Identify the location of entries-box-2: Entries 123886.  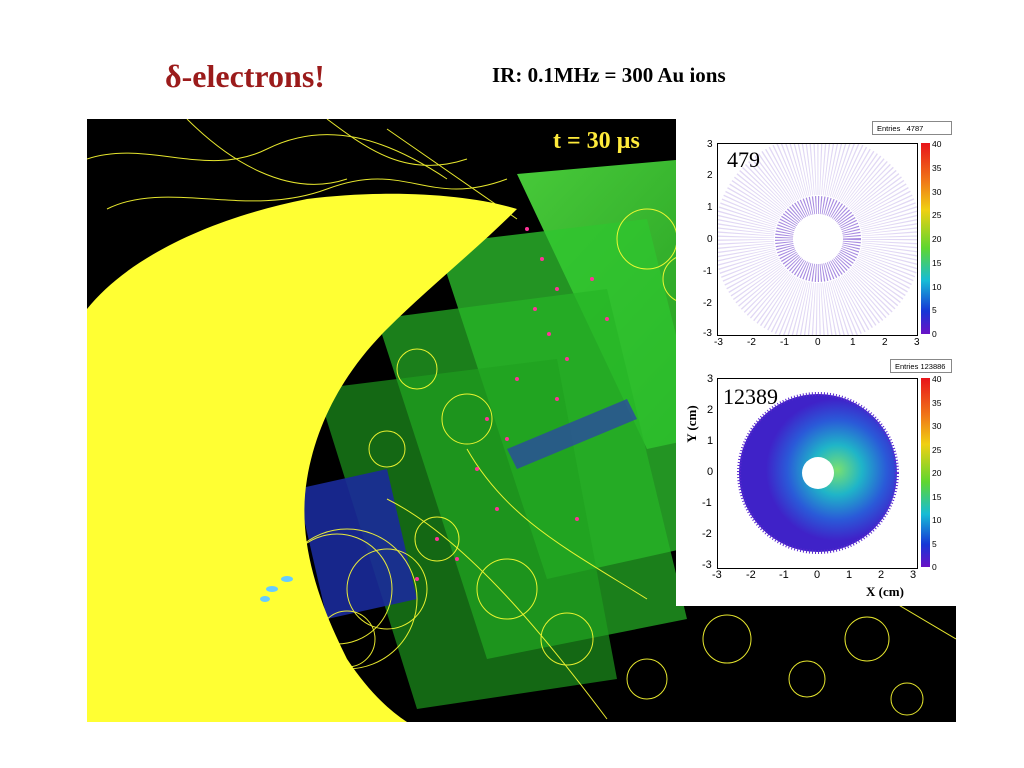
(921, 366).